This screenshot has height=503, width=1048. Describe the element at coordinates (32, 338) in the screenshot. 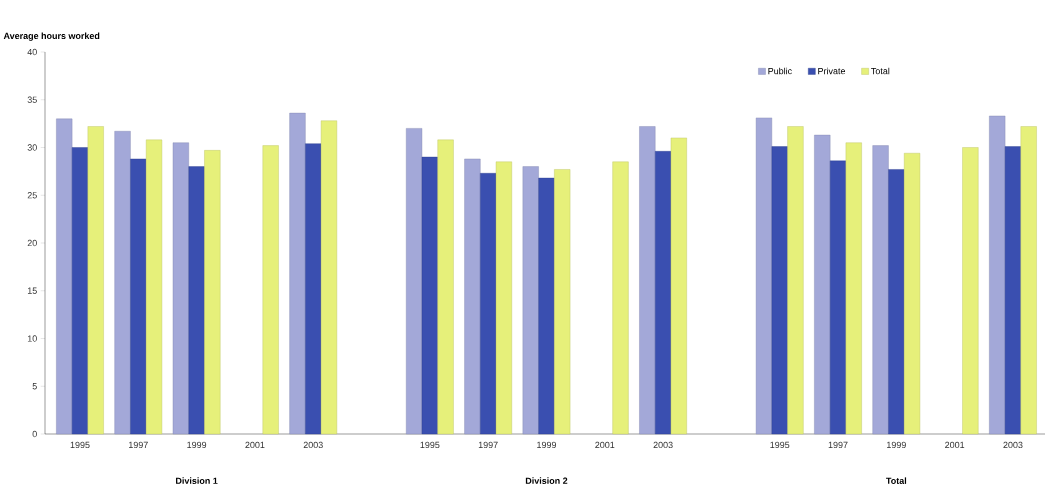

I see `y-tick-label: 10` at that location.